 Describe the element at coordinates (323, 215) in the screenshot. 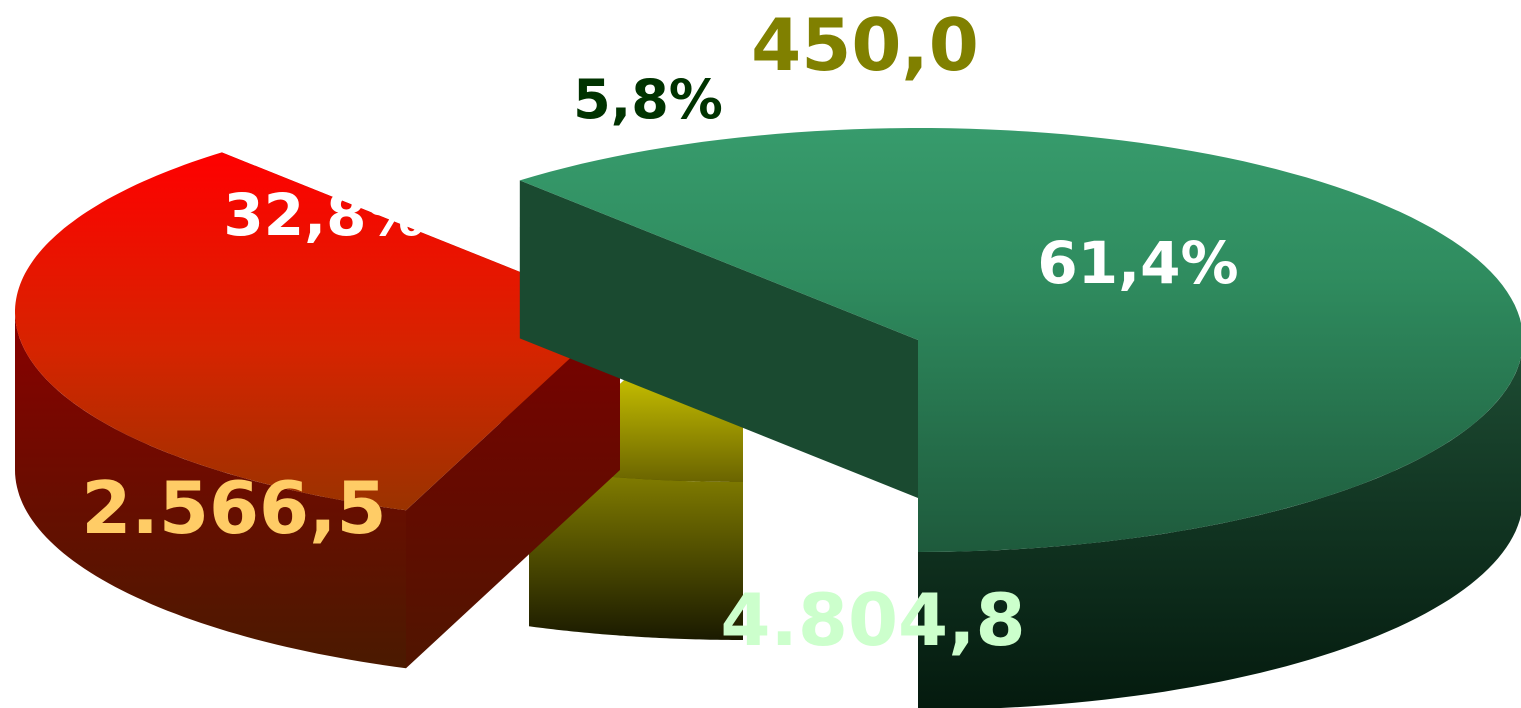

I see `slice-percent-label: 32,8%` at that location.